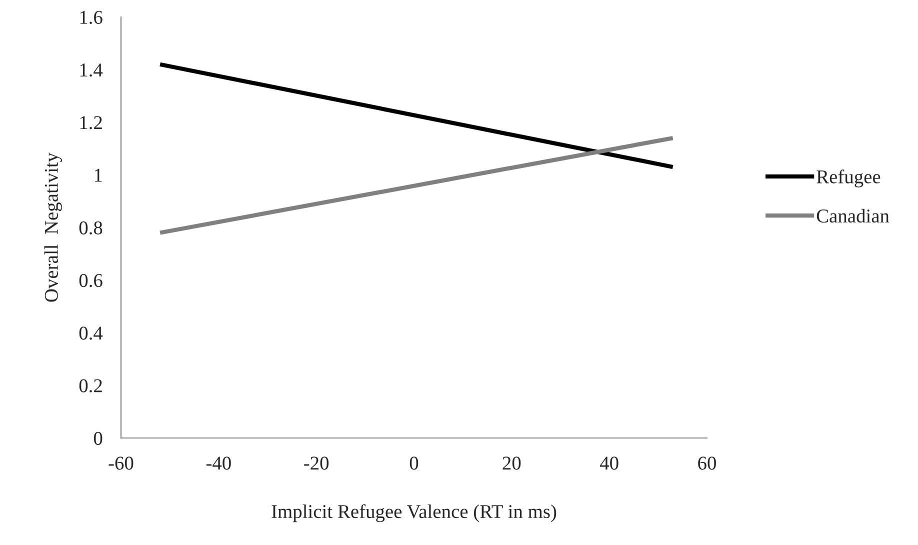  What do you see at coordinates (609, 463) in the screenshot?
I see `x-tick-label: 40` at bounding box center [609, 463].